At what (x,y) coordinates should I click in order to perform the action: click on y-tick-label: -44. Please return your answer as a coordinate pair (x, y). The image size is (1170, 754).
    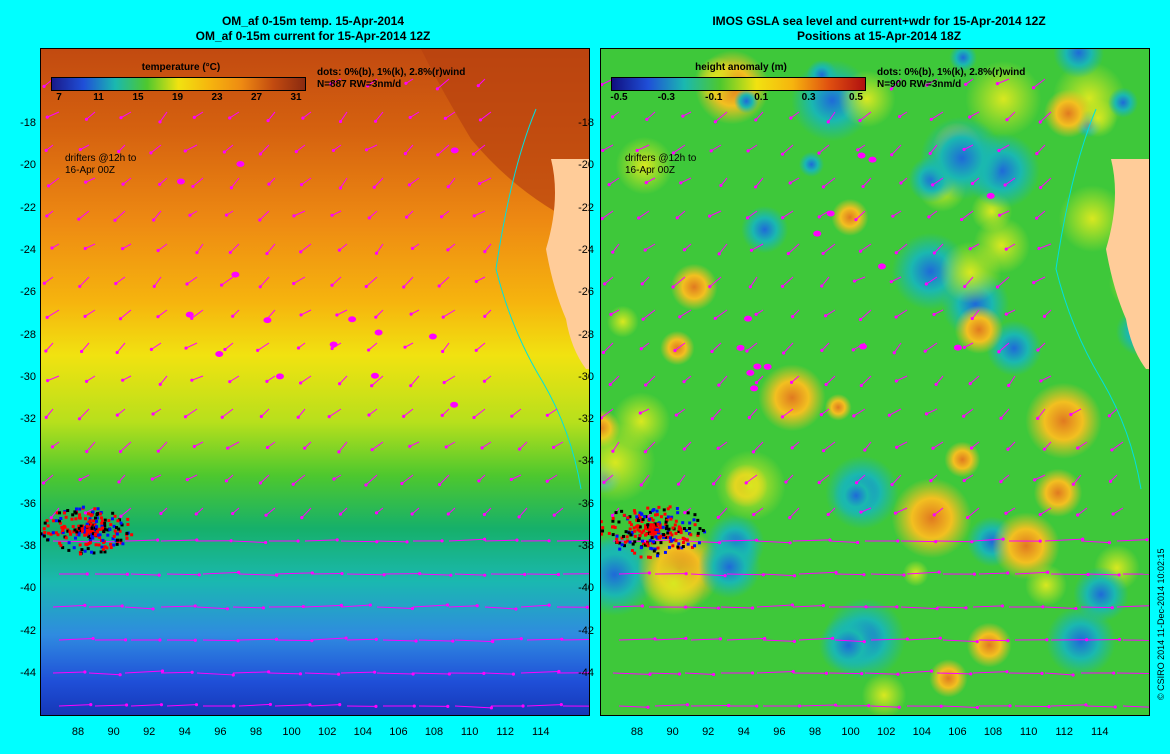
    Looking at the image, I should click on (28, 672).